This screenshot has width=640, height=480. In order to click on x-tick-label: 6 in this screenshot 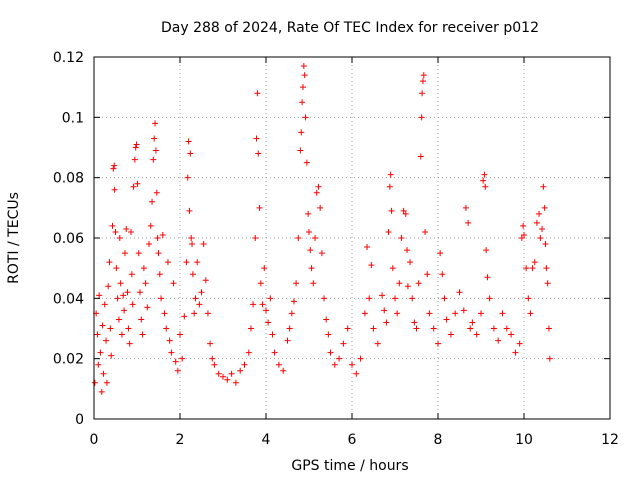, I will do `click(352, 440)`.